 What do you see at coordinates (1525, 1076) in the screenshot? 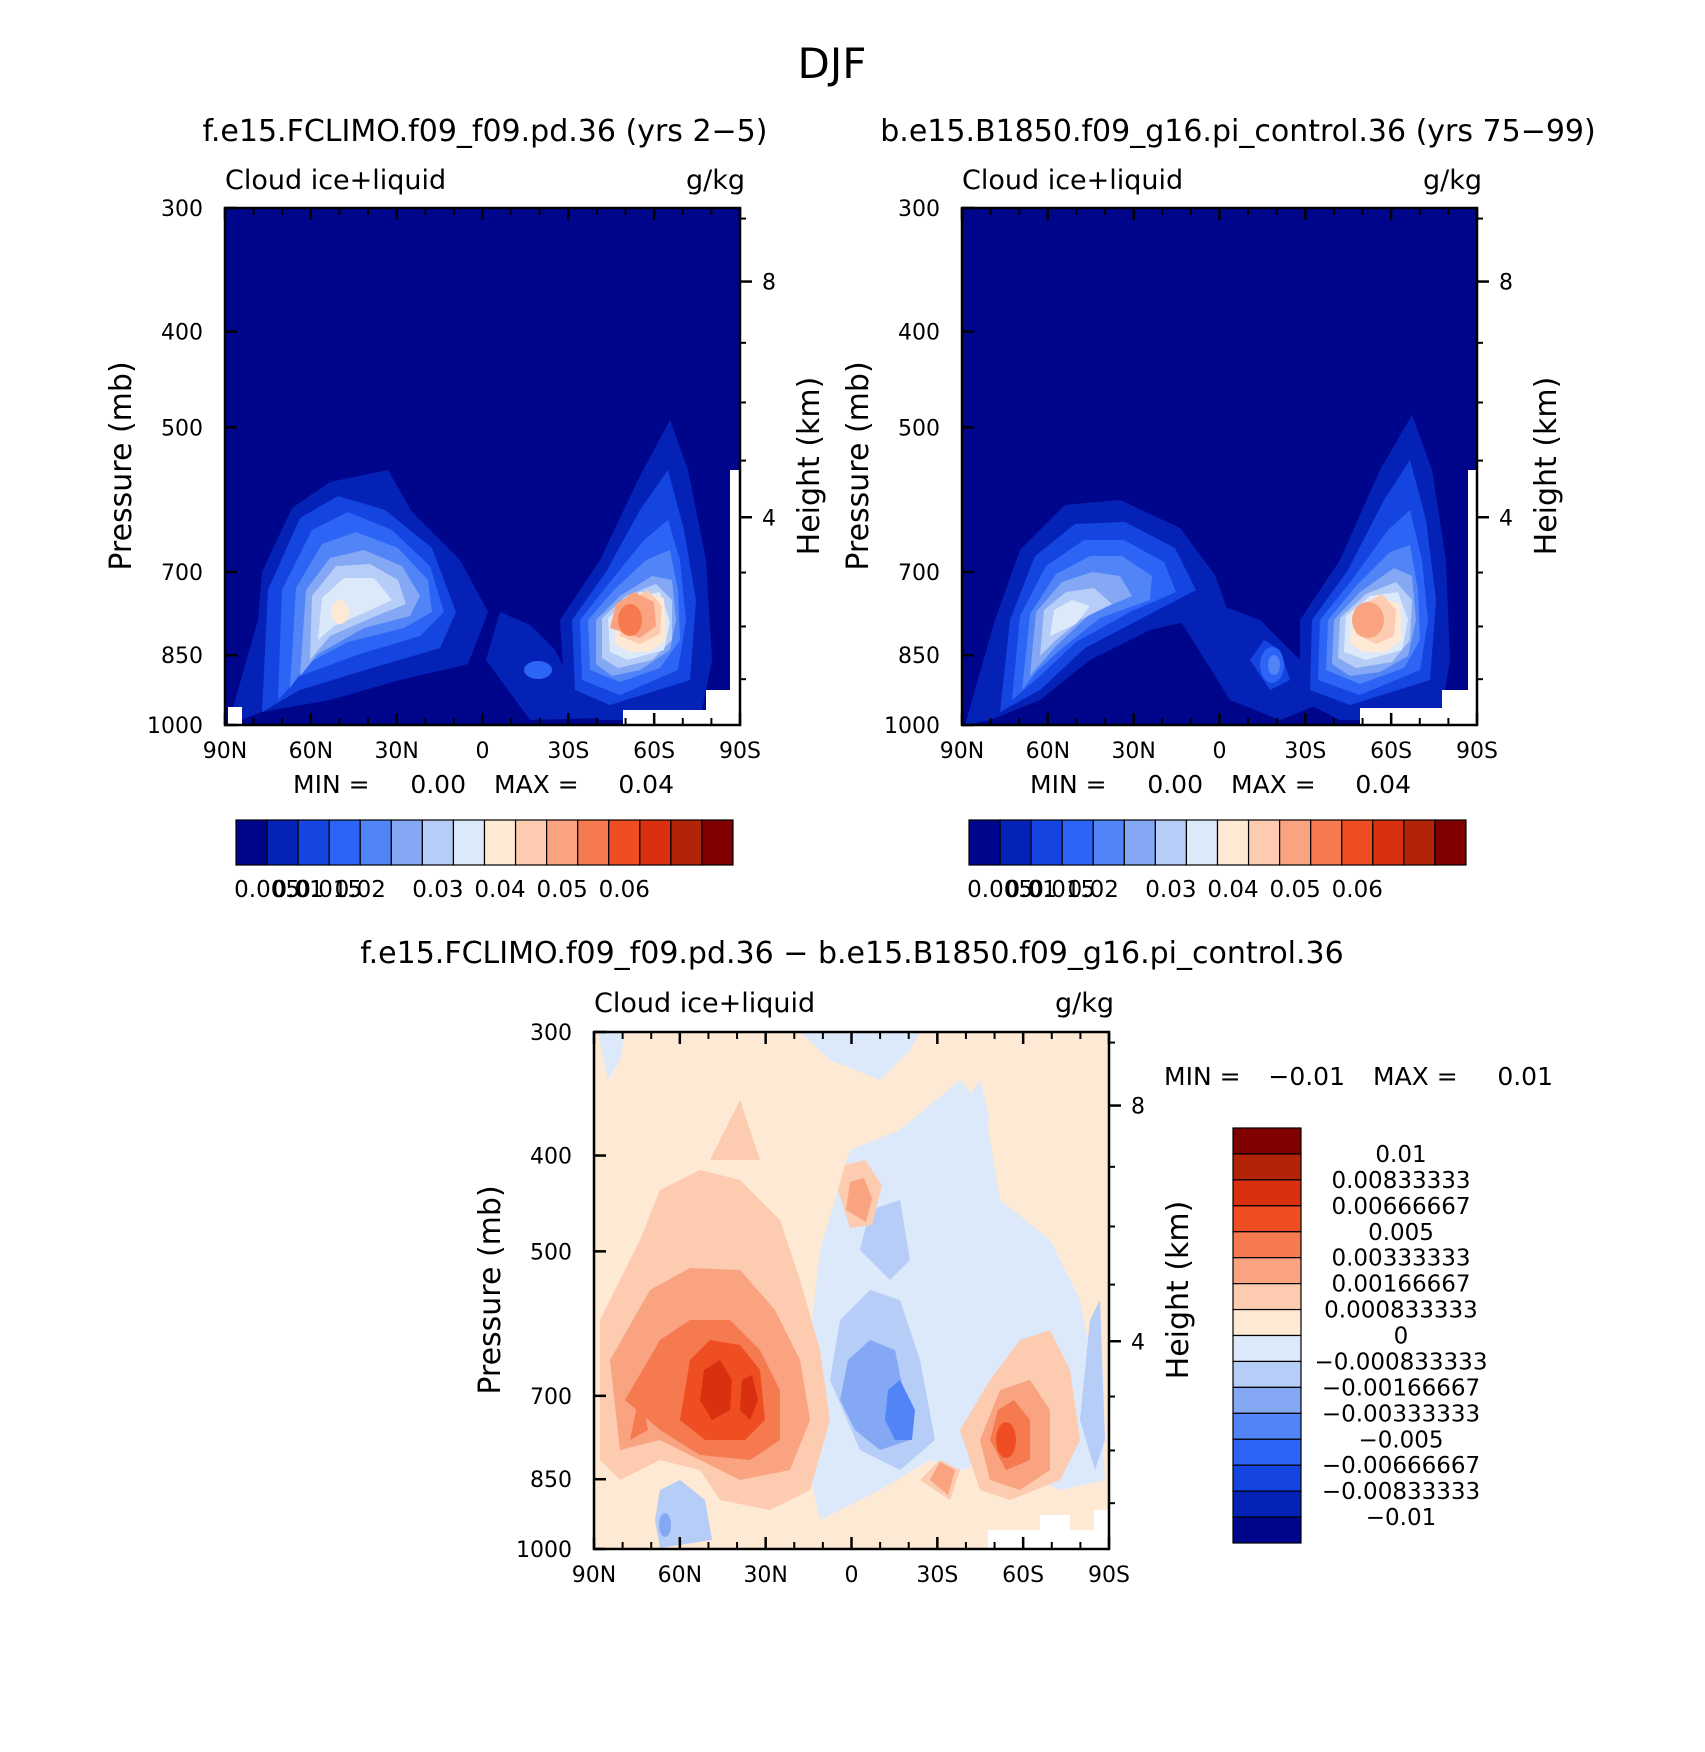
I see `panel-c-max-value: 0.01` at bounding box center [1525, 1076].